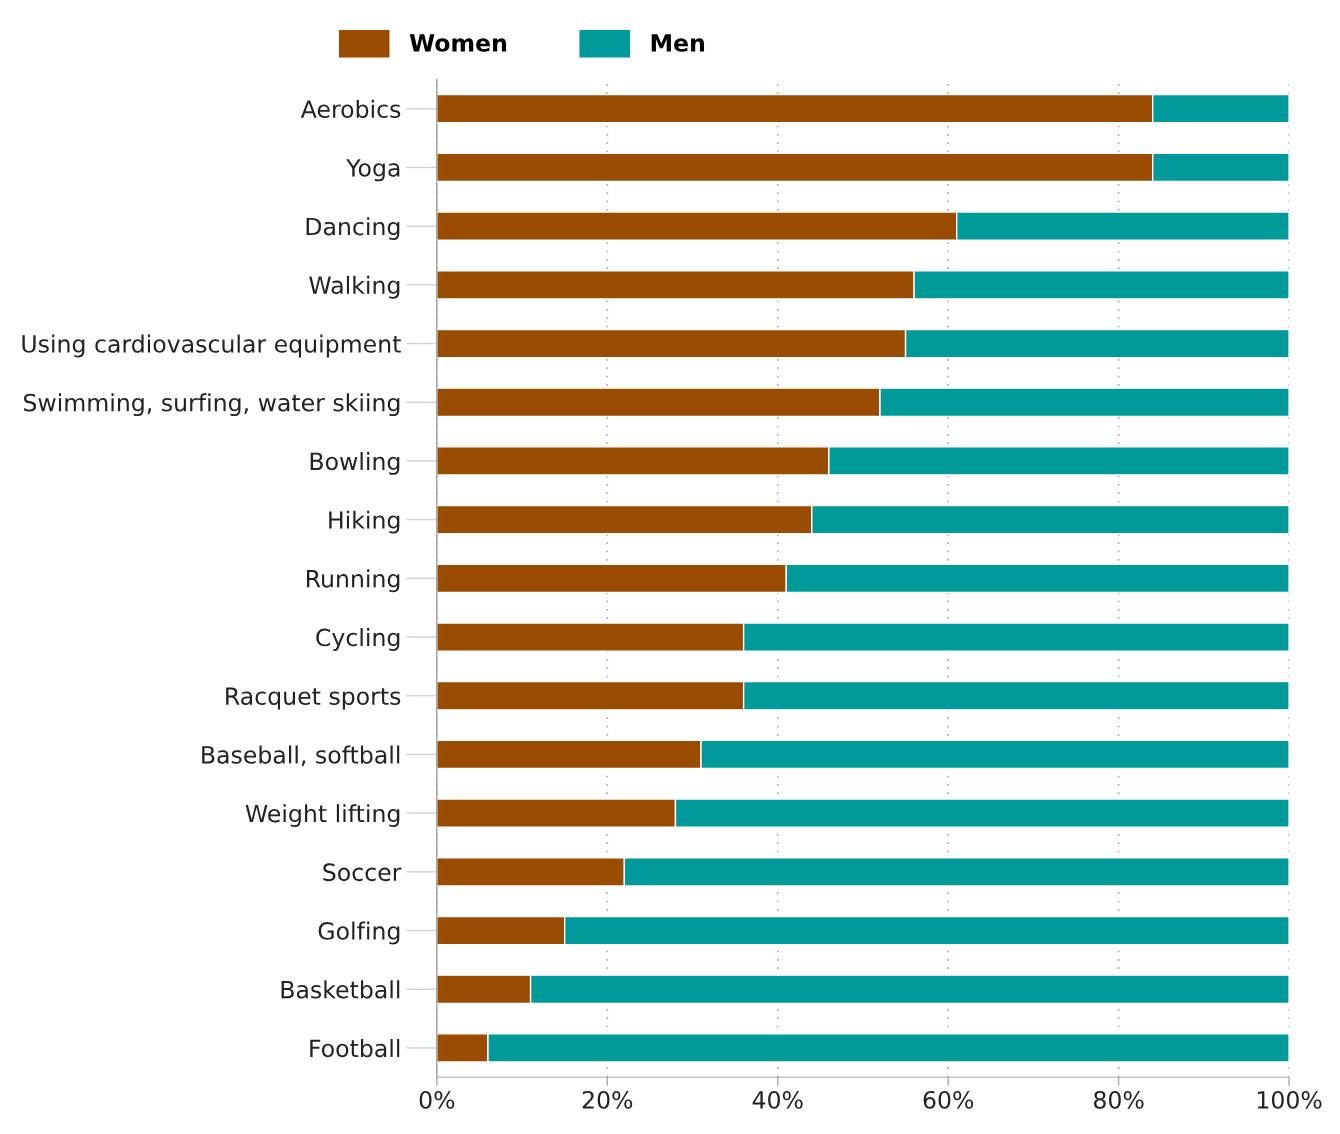 The height and width of the screenshot is (1134, 1340). What do you see at coordinates (364, 522) in the screenshot?
I see `y-tick-label: Hiking` at bounding box center [364, 522].